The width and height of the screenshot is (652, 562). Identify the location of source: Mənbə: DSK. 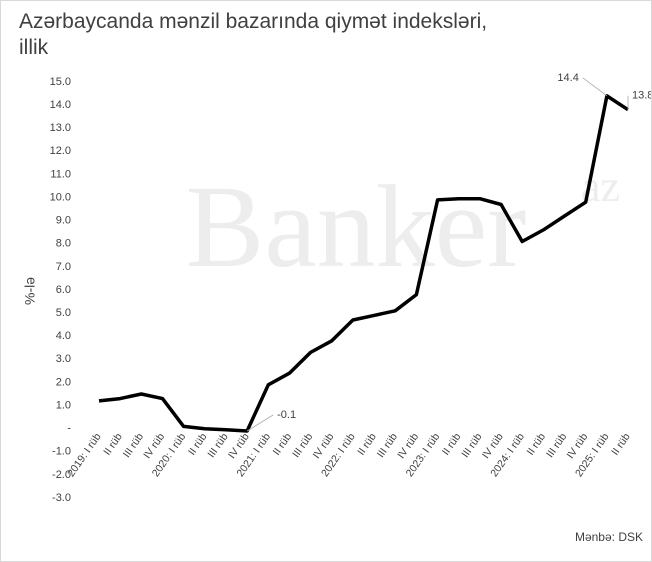
(609, 537).